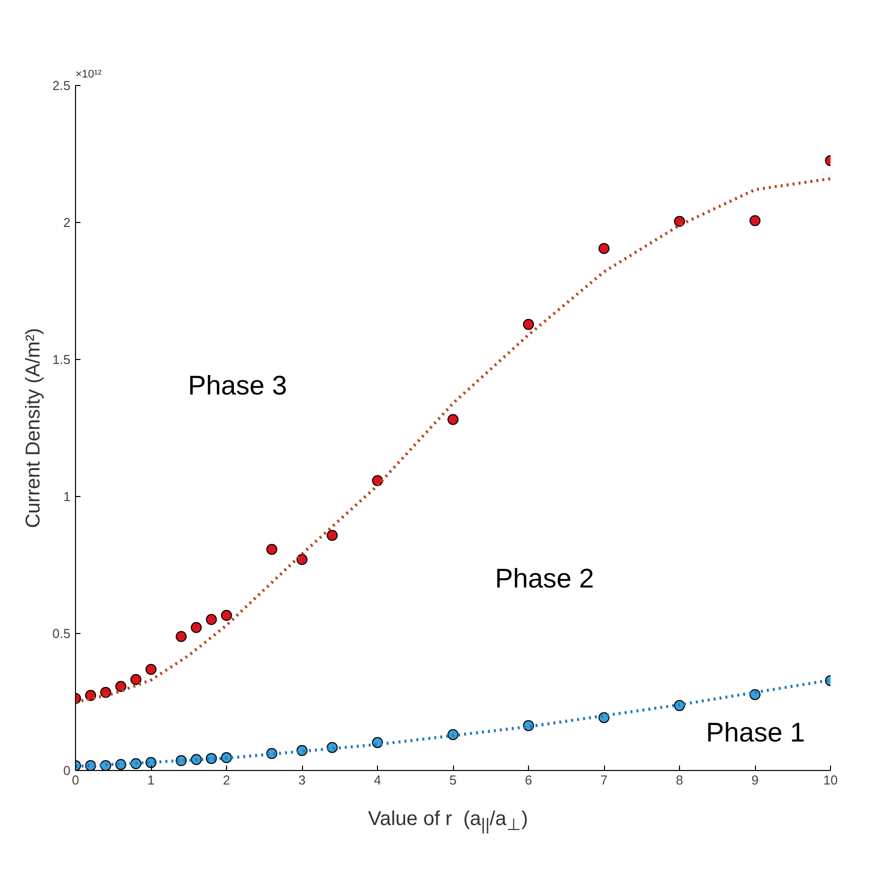 The height and width of the screenshot is (877, 886). What do you see at coordinates (226, 780) in the screenshot?
I see `x-tick-label: 2` at bounding box center [226, 780].